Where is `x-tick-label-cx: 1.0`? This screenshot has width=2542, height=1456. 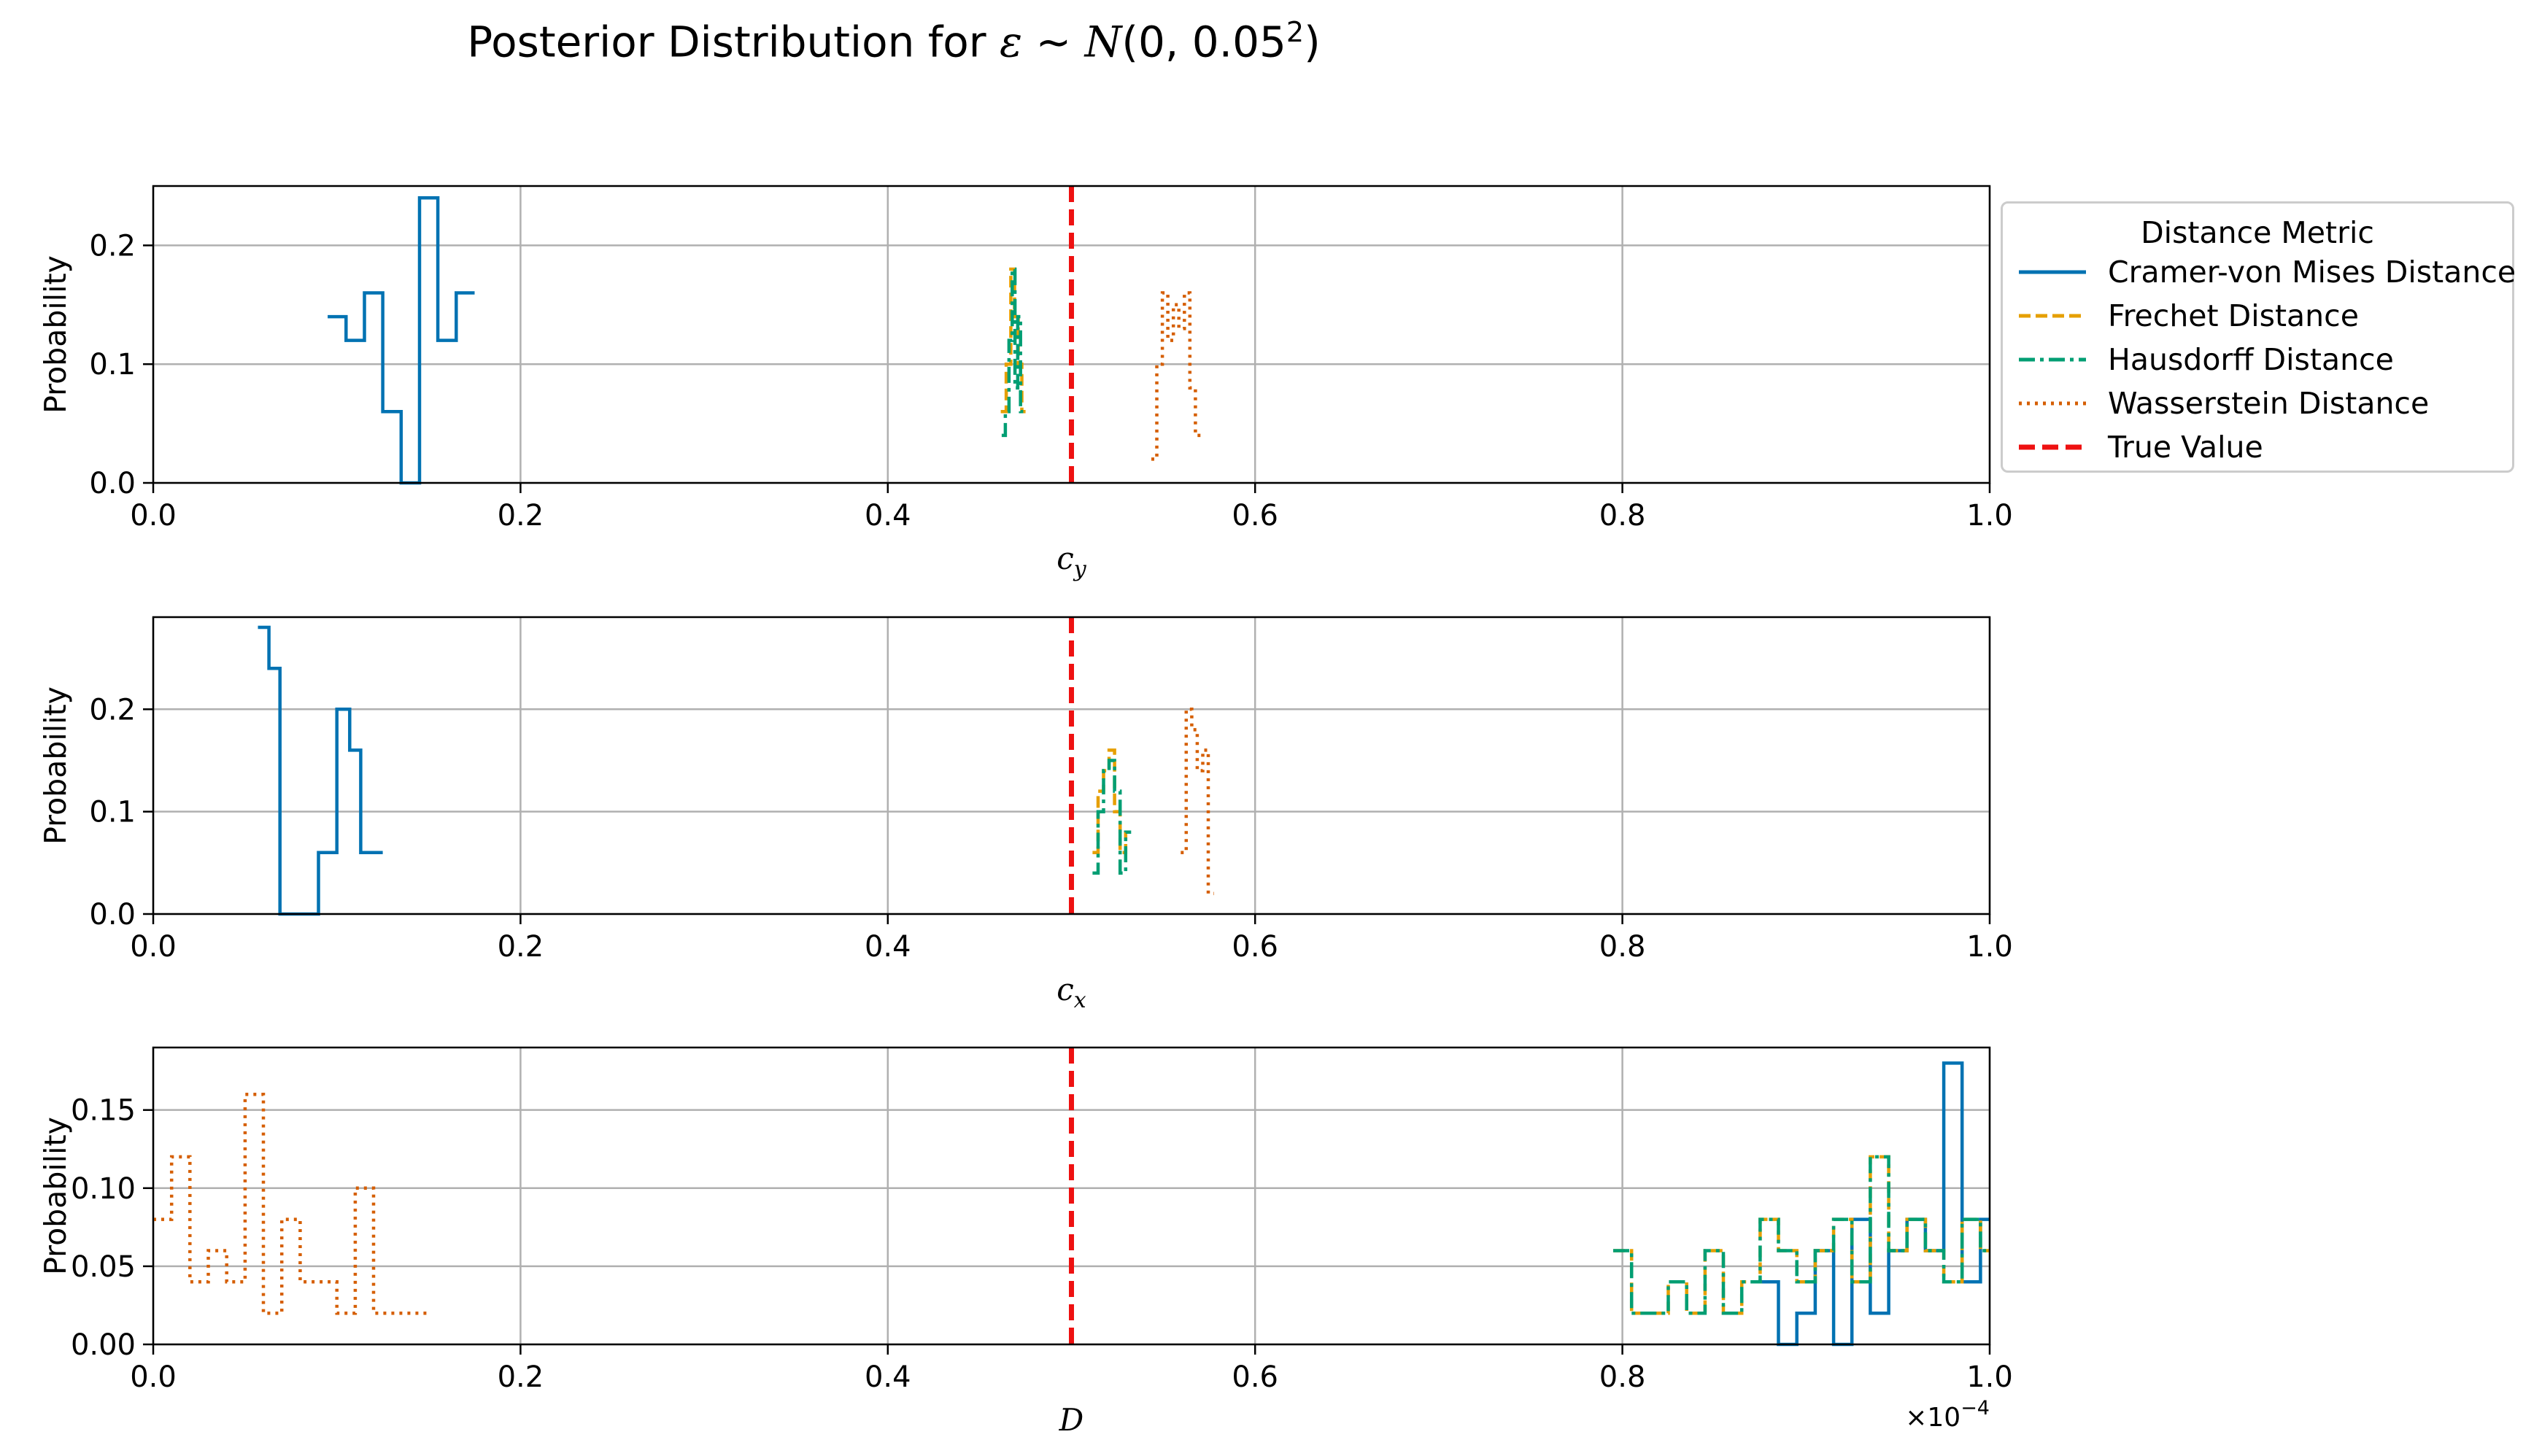 x-tick-label-cx: 1.0 is located at coordinates (1989, 947).